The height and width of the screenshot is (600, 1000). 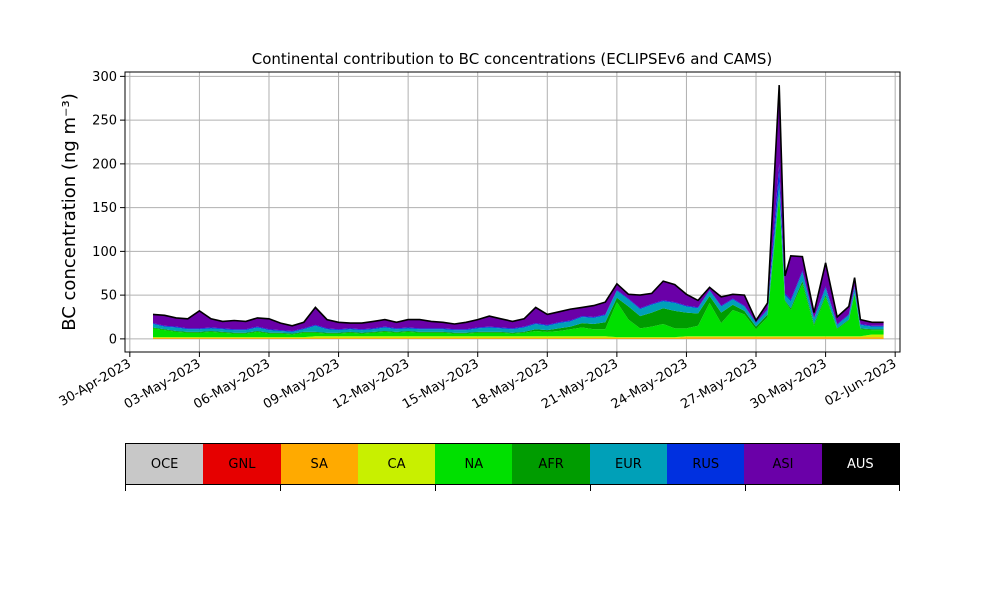 What do you see at coordinates (551, 464) in the screenshot?
I see `legend-cell-afr: AFR` at bounding box center [551, 464].